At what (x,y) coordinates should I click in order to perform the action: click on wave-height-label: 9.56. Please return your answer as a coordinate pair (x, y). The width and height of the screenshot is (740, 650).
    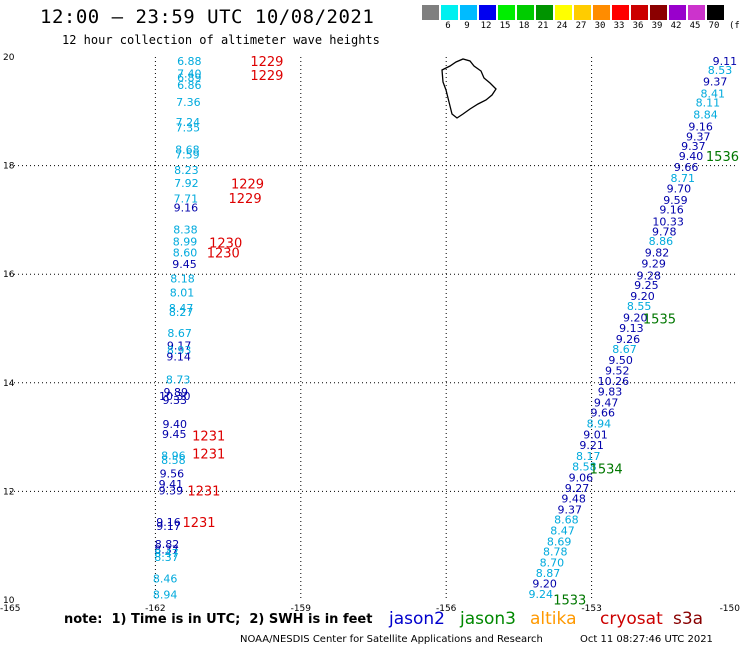
    Looking at the image, I should click on (172, 473).